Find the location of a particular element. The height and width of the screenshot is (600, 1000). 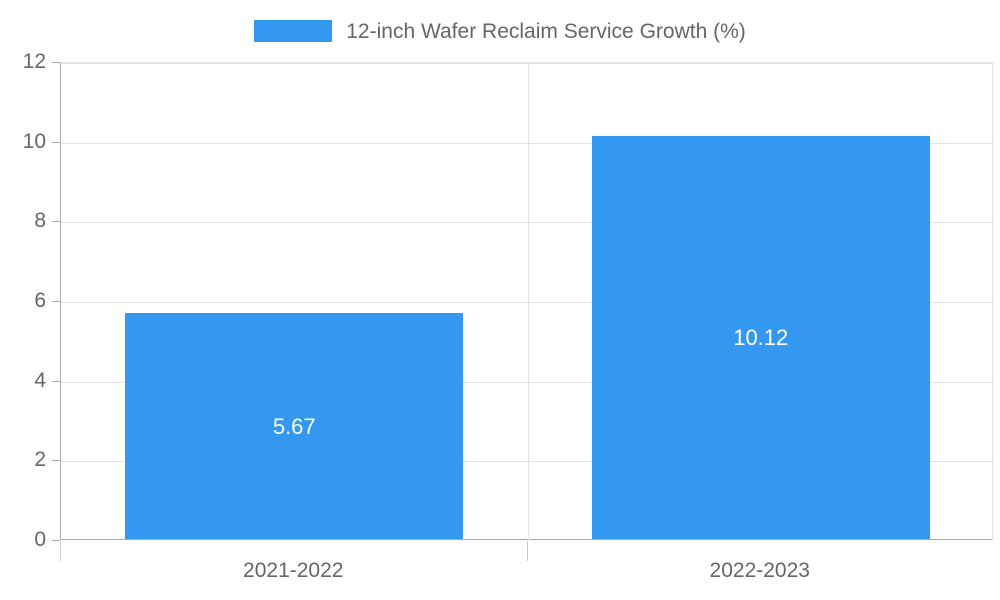

legend-color-swatch-icon is located at coordinates (293, 31).